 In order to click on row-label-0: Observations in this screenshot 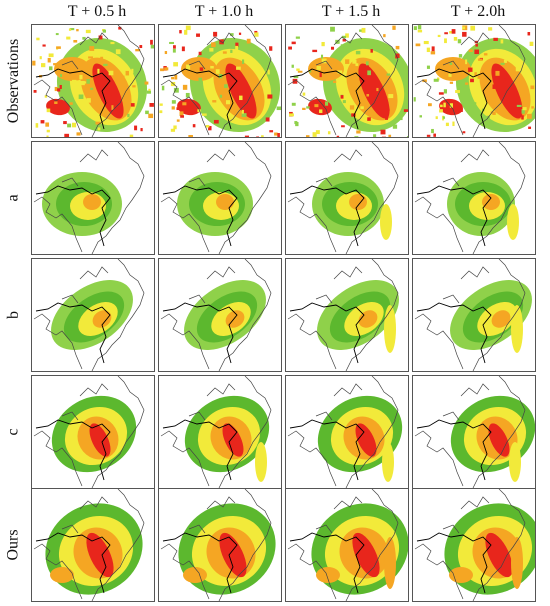, I will do `click(13, 81)`.